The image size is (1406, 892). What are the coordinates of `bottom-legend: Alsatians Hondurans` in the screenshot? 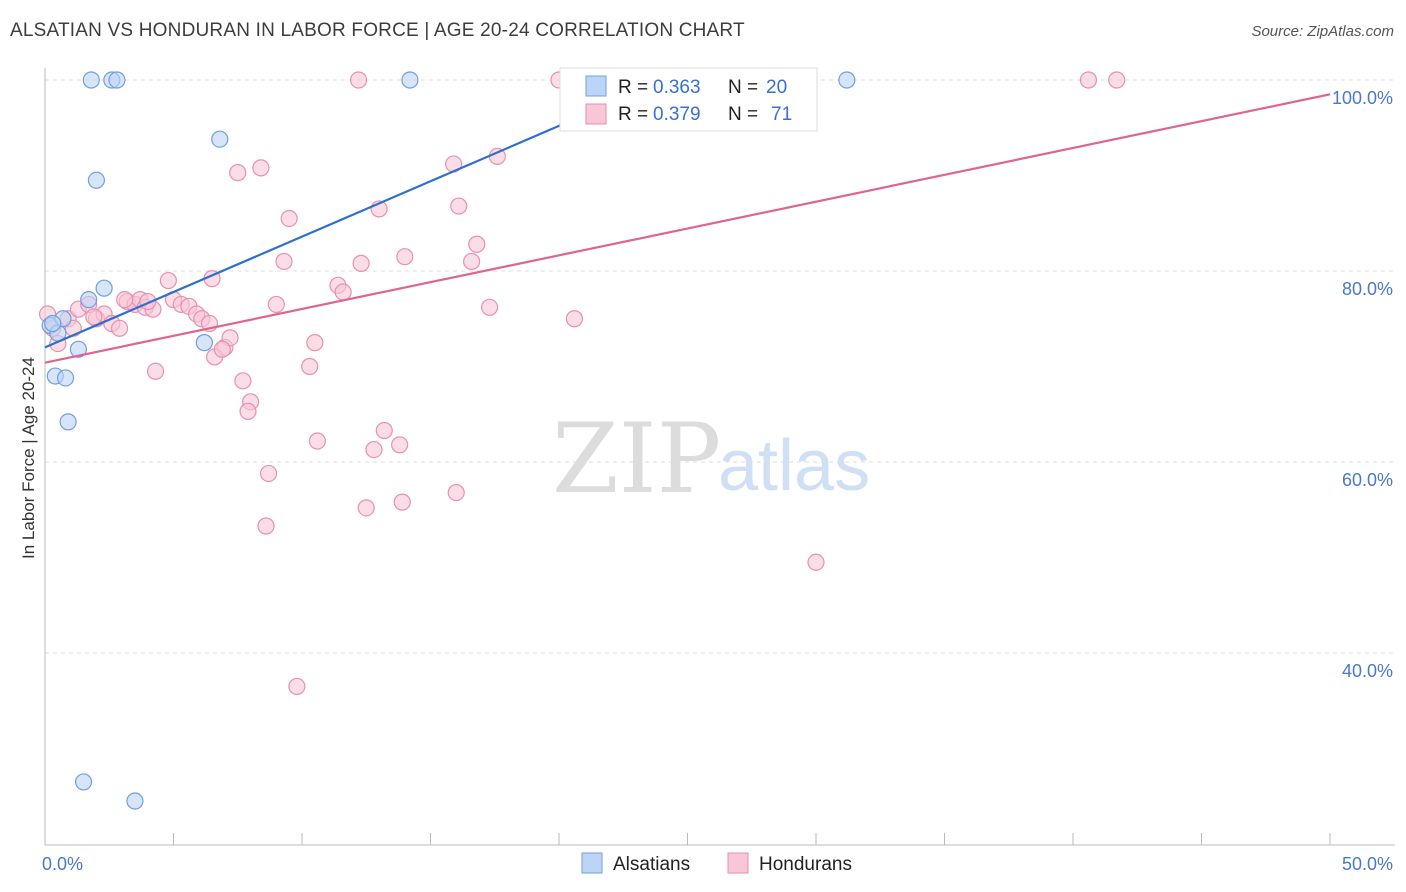 It's located at (716, 863).